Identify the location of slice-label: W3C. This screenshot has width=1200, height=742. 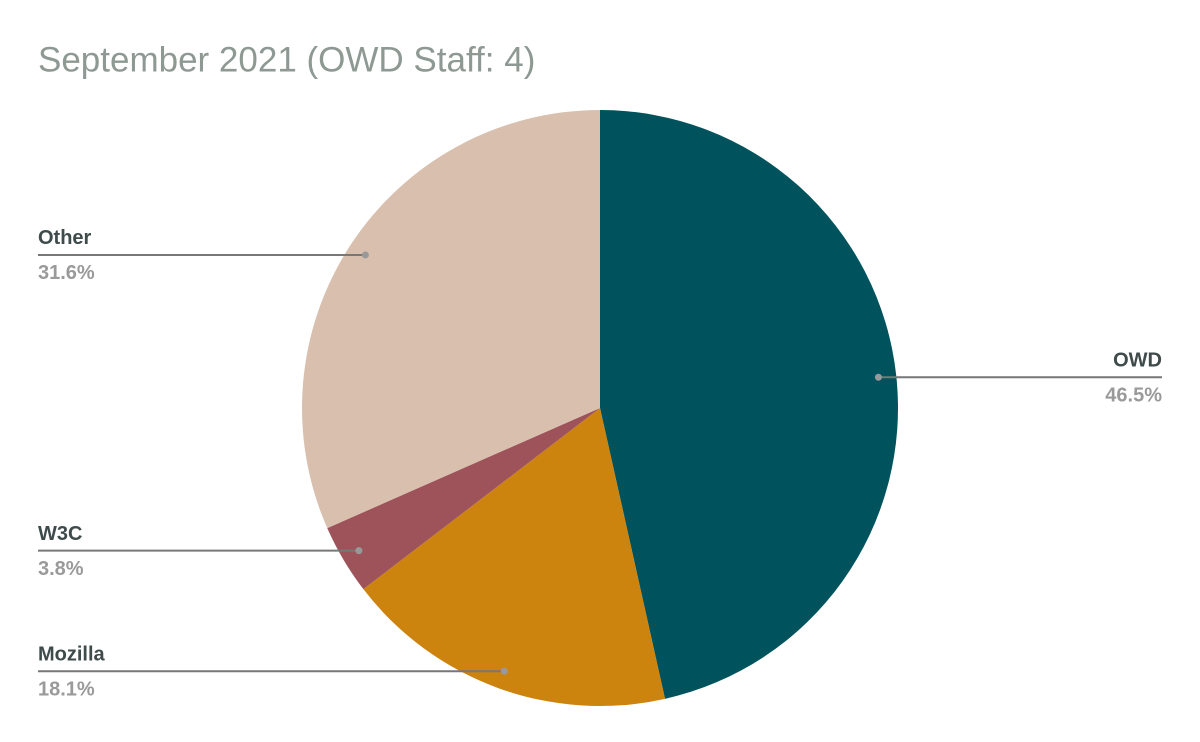
(60, 534).